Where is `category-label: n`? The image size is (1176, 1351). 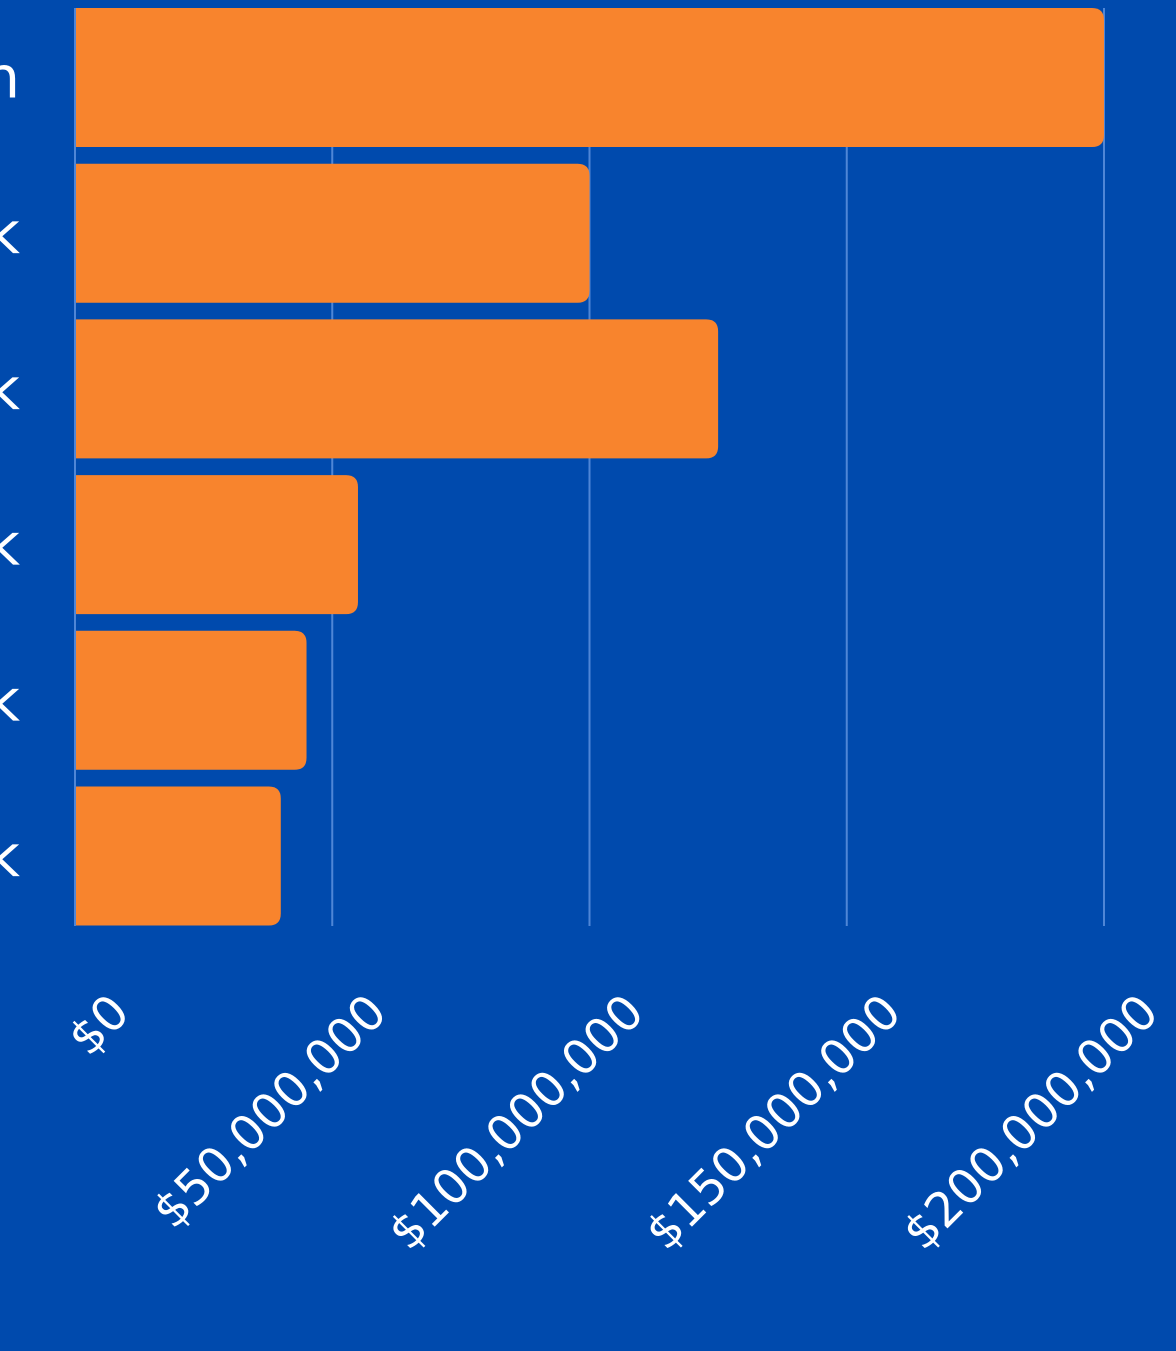 category-label: n is located at coordinates (10, 78).